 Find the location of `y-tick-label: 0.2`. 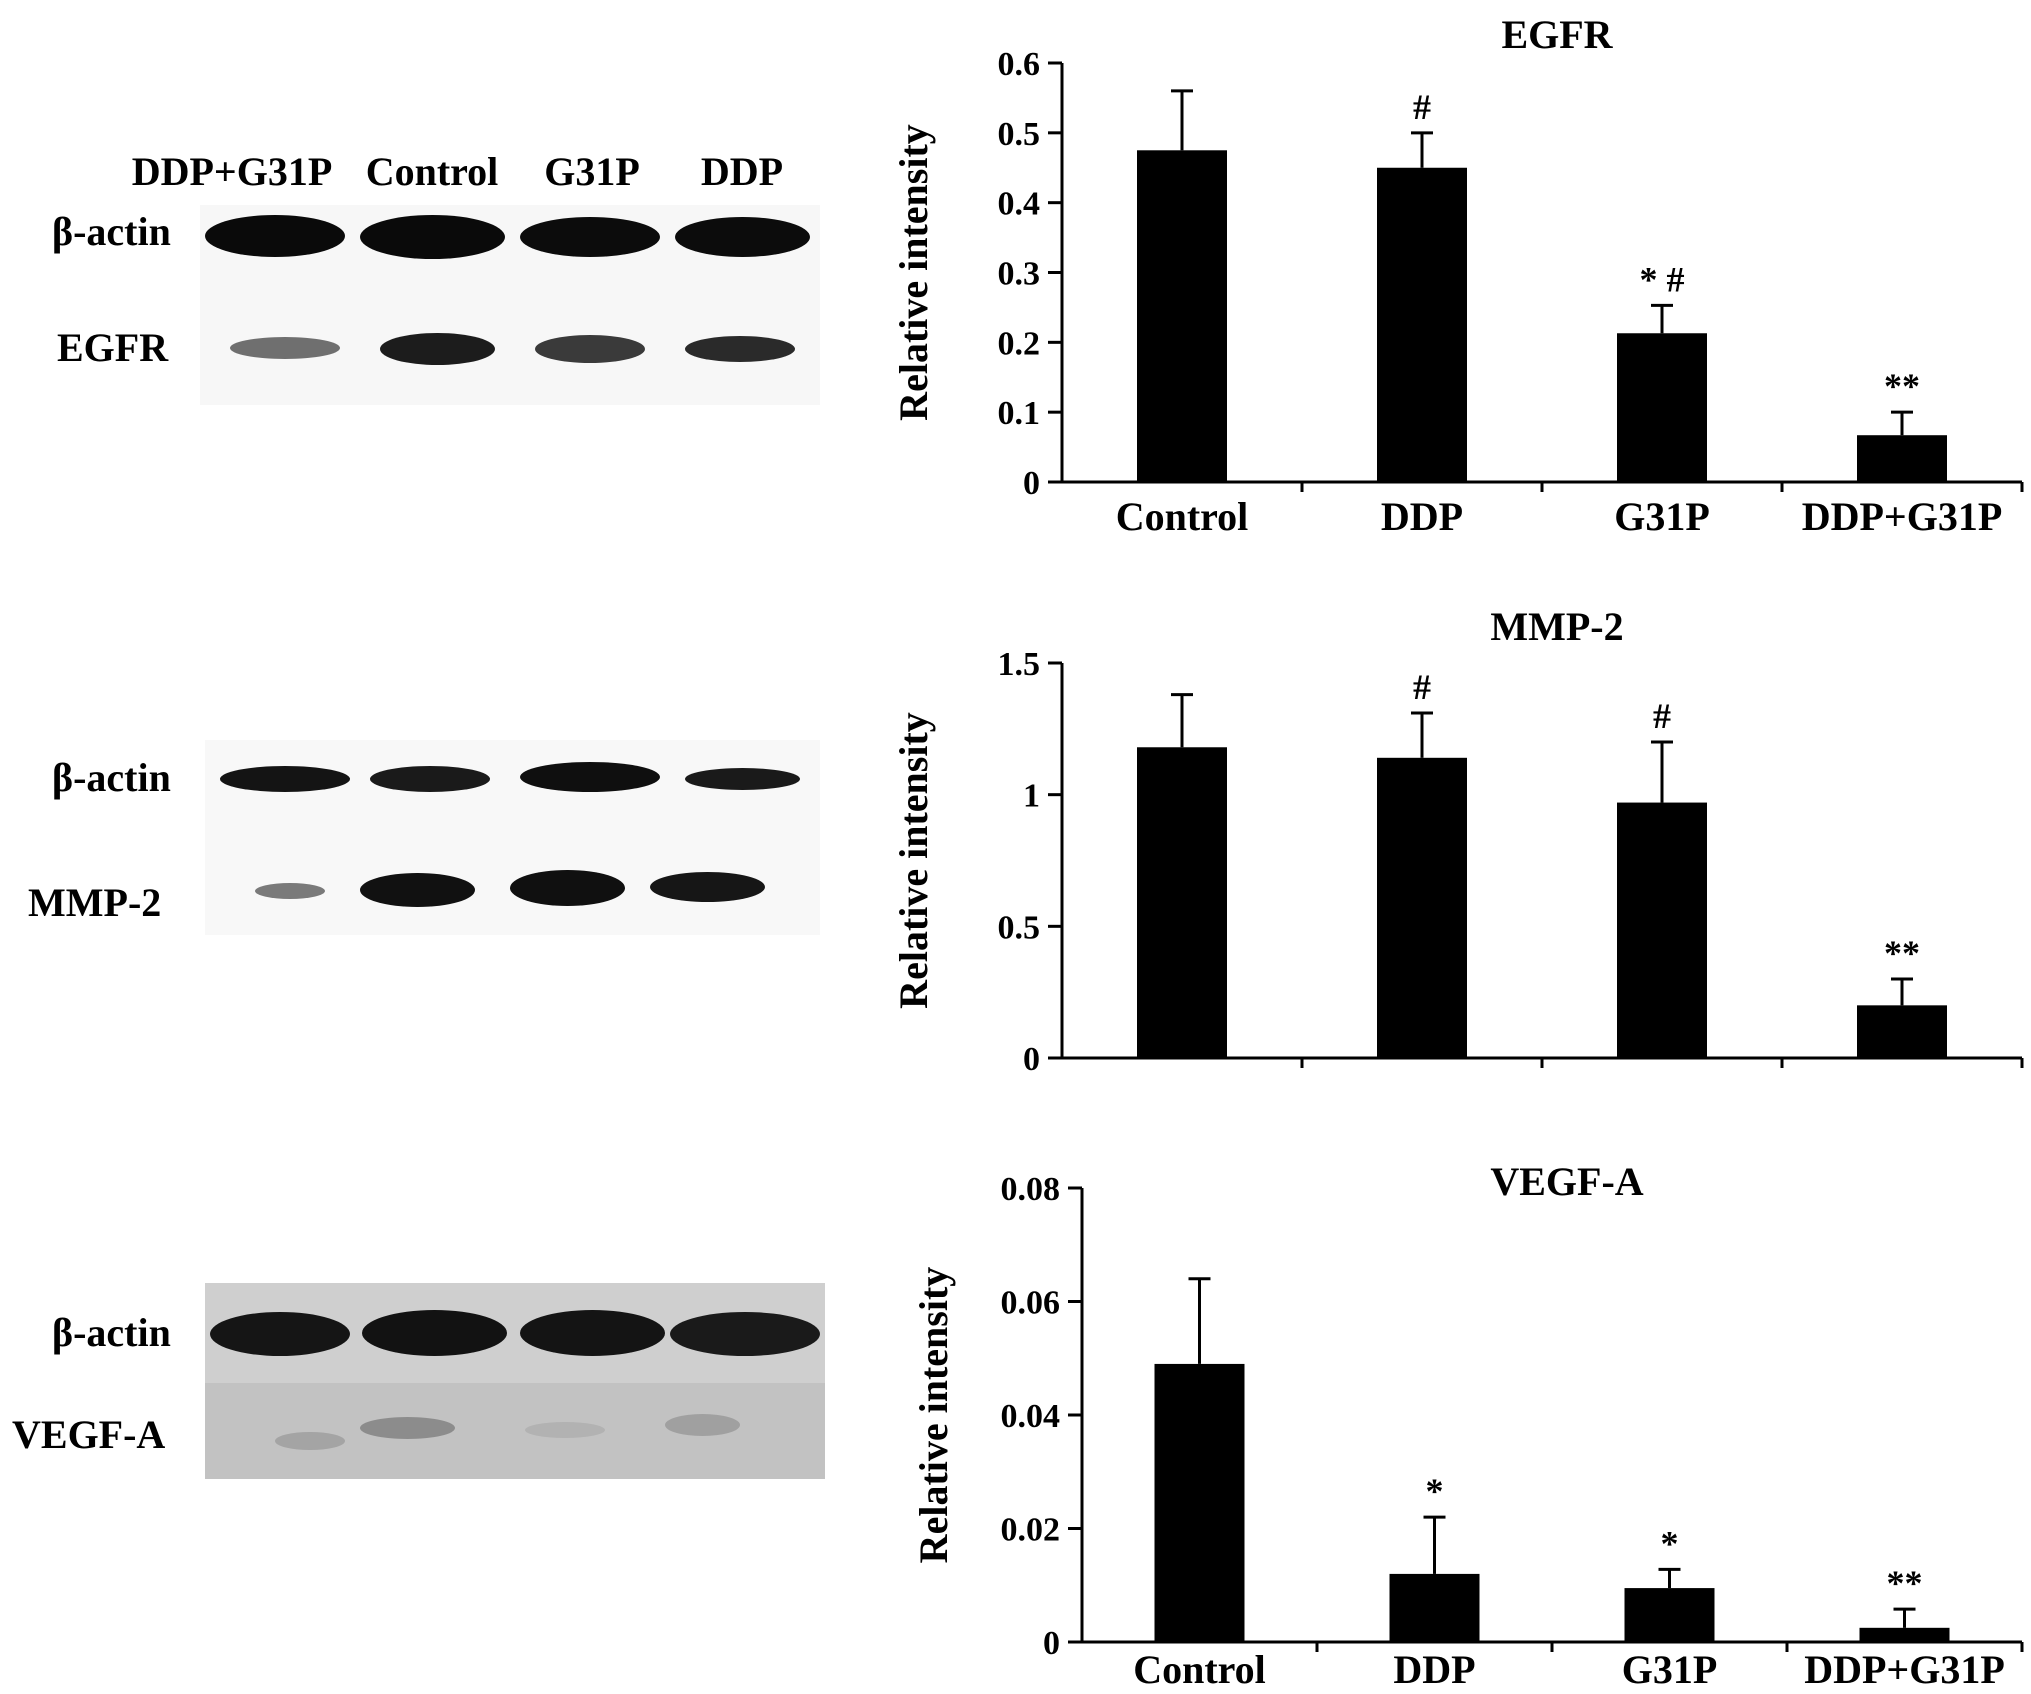

y-tick-label: 0.2 is located at coordinates (1019, 343).